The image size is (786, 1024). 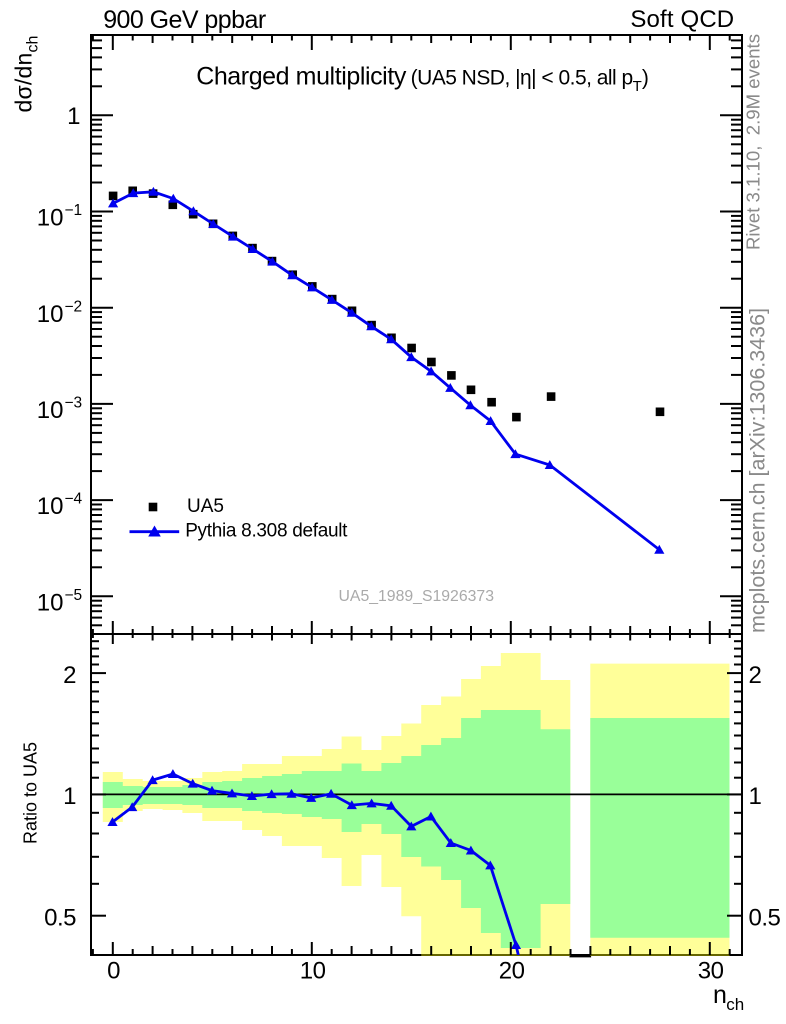 I want to click on svg-text: 900 GeV ppbar, so click(x=184, y=20).